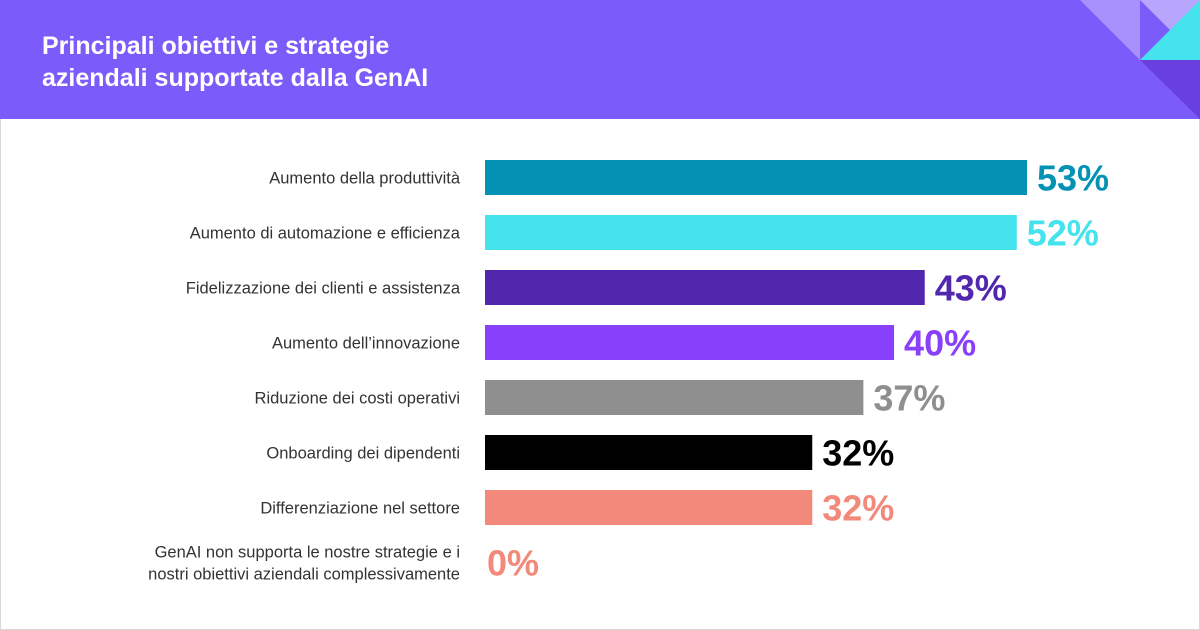  I want to click on value-label-7: 32%, so click(858, 508).